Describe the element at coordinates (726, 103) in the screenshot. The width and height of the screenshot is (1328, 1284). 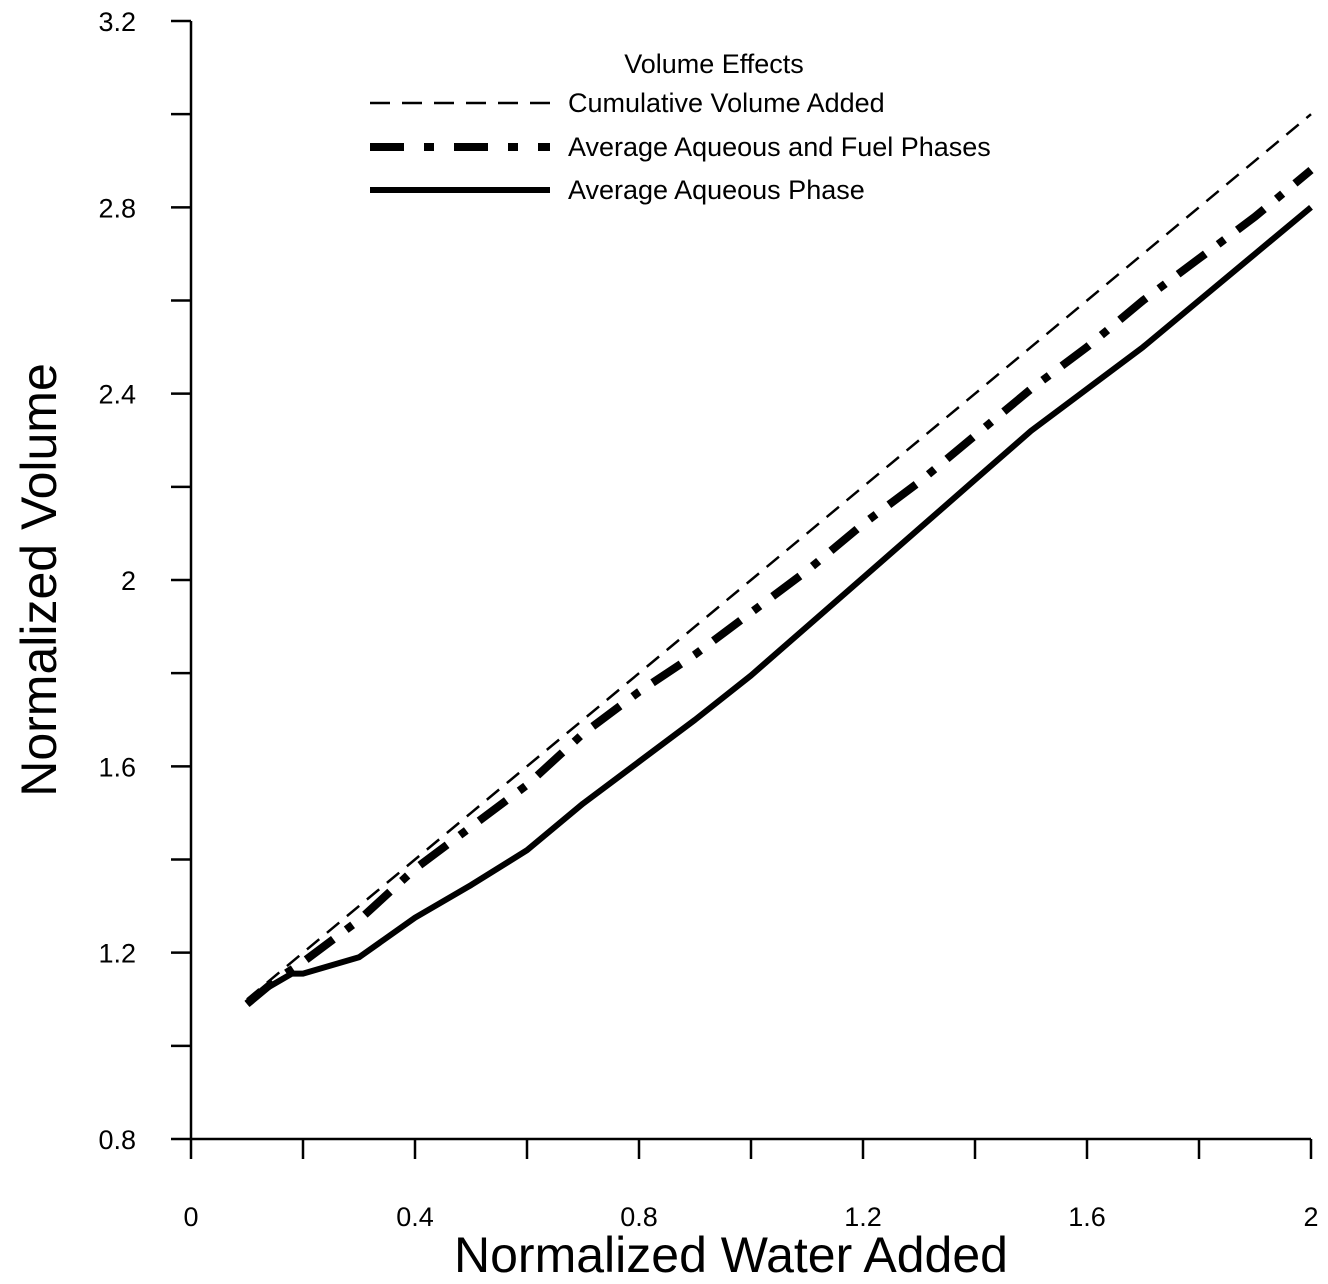
I see `legend-label-1: Cumulative Volume Added` at that location.